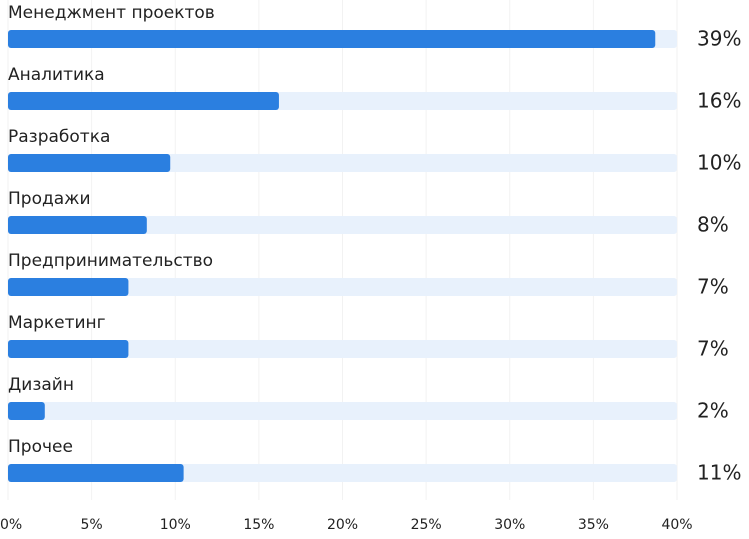  What do you see at coordinates (59, 137) in the screenshot?
I see `category-label: Разработка` at bounding box center [59, 137].